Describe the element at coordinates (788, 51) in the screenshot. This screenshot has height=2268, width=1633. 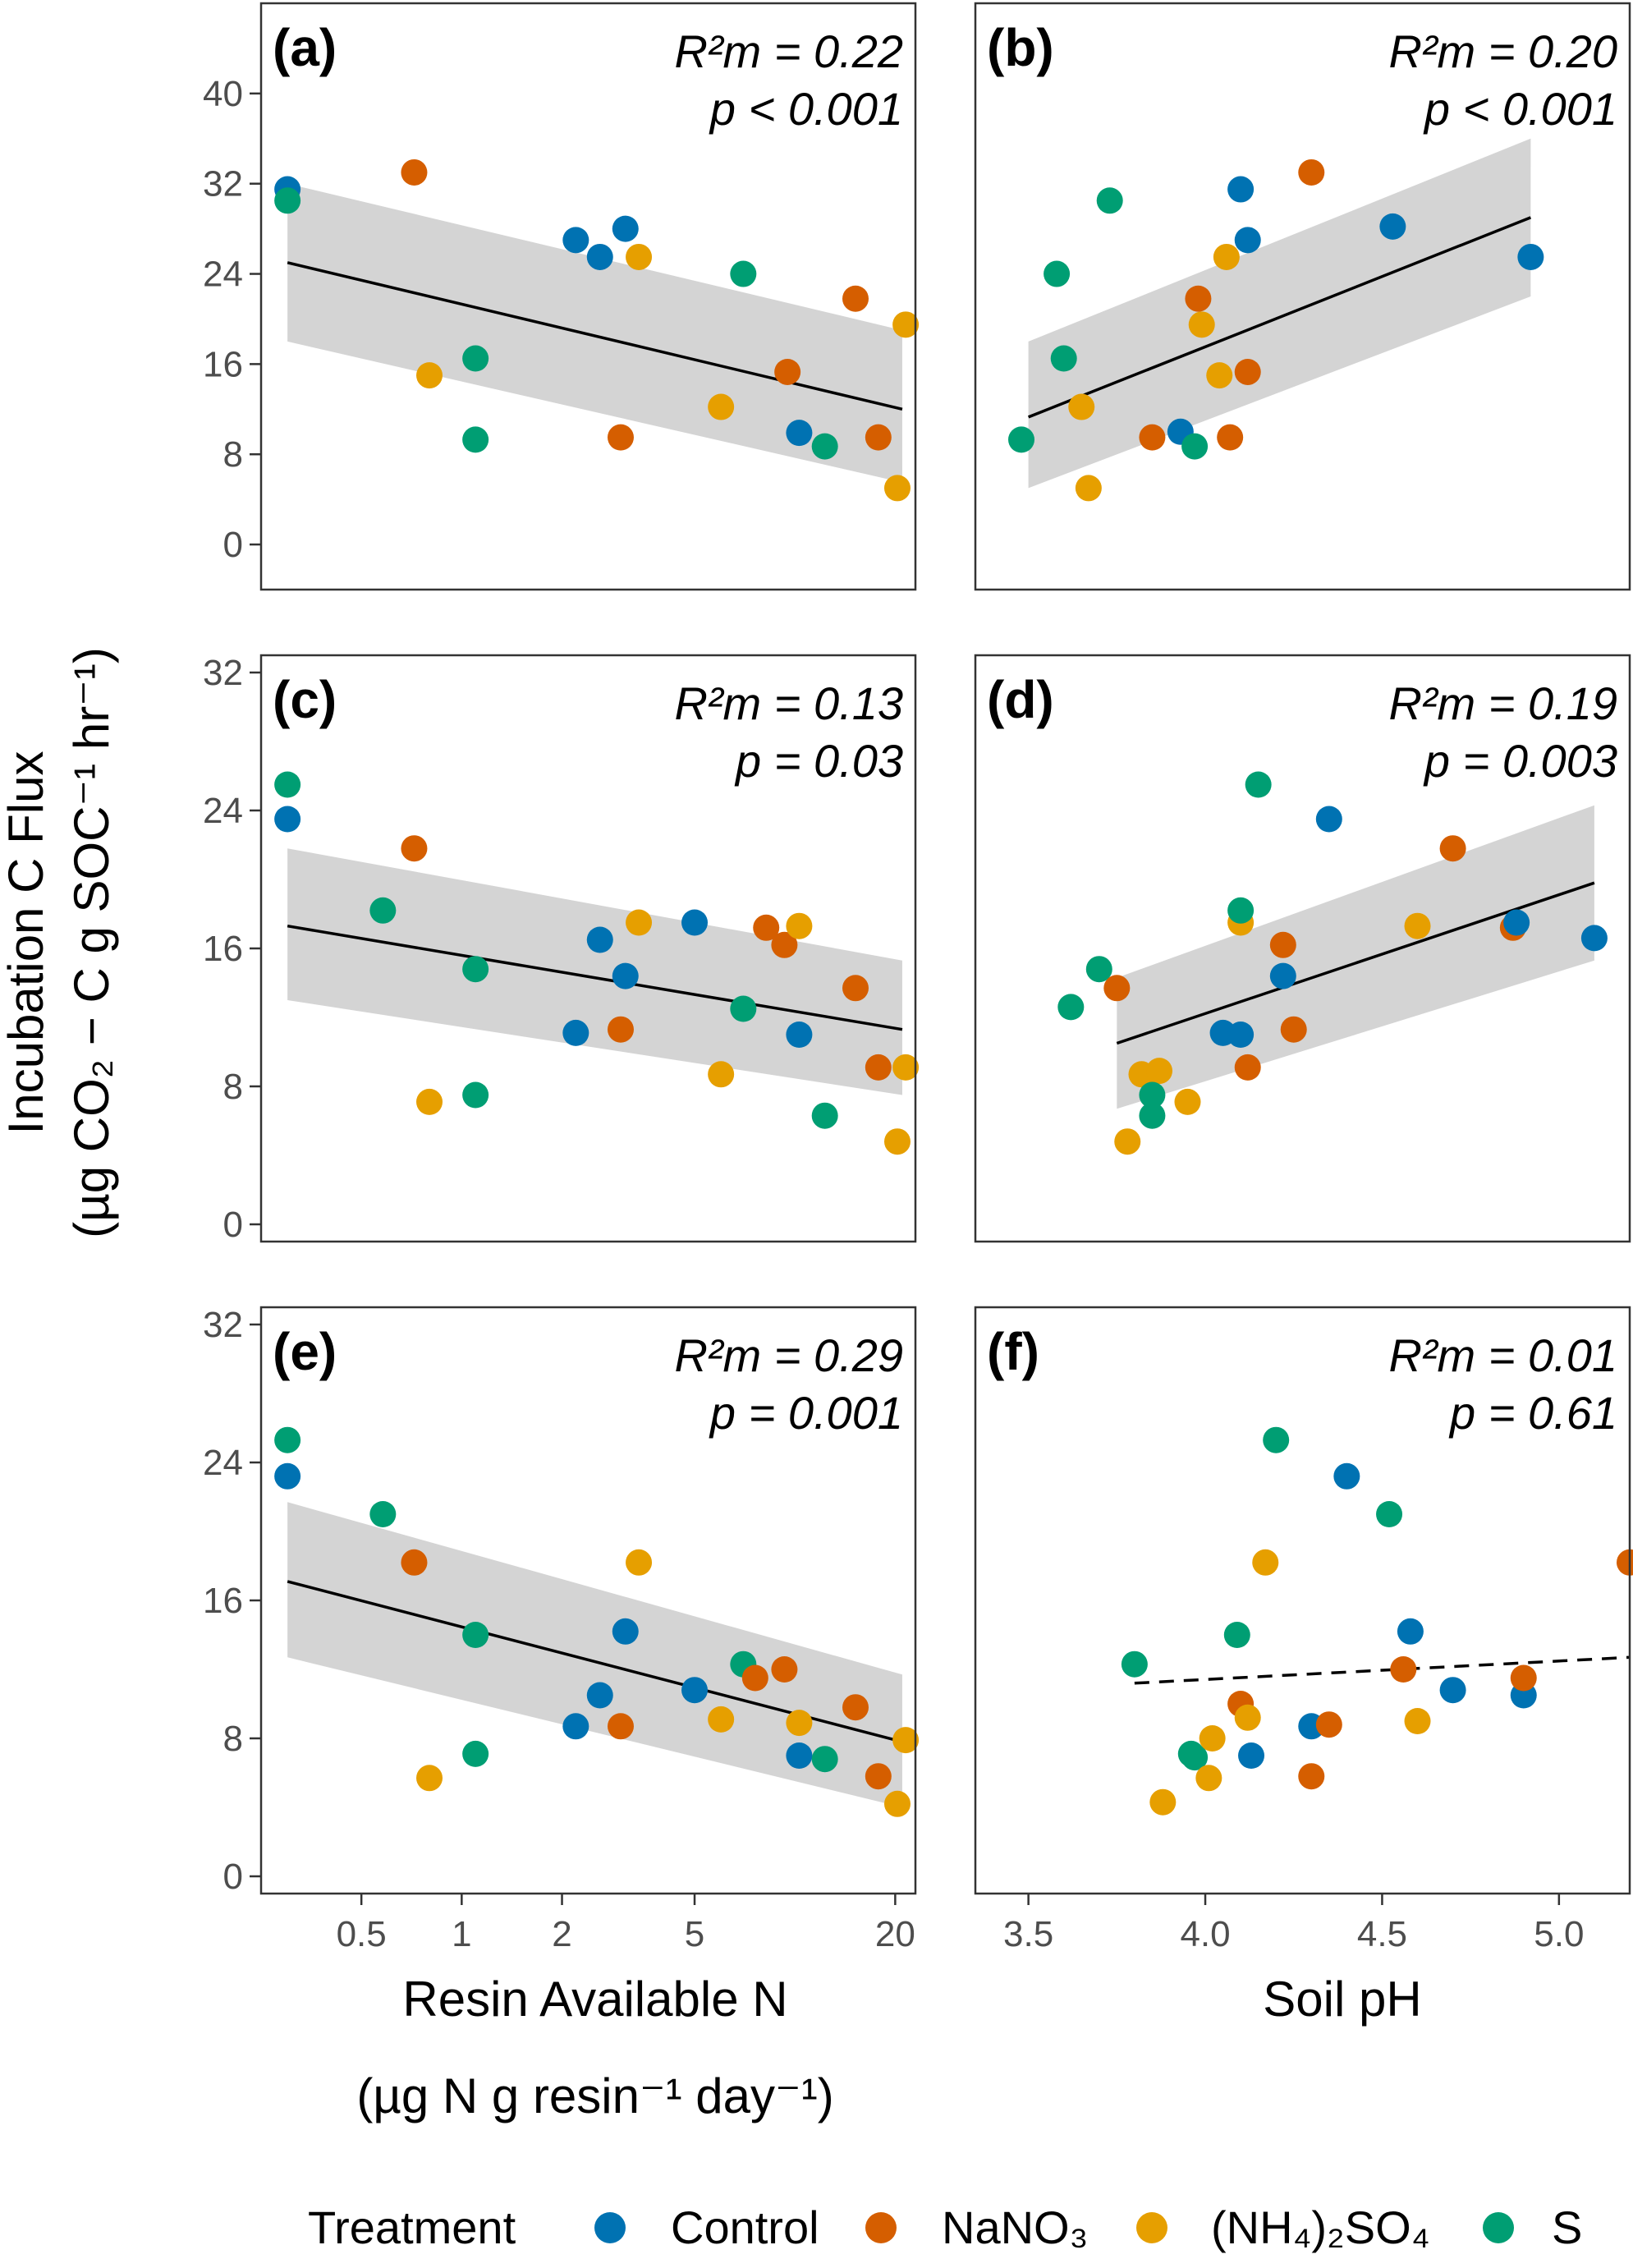
I see `stat-r2: R²m = 0.22` at that location.